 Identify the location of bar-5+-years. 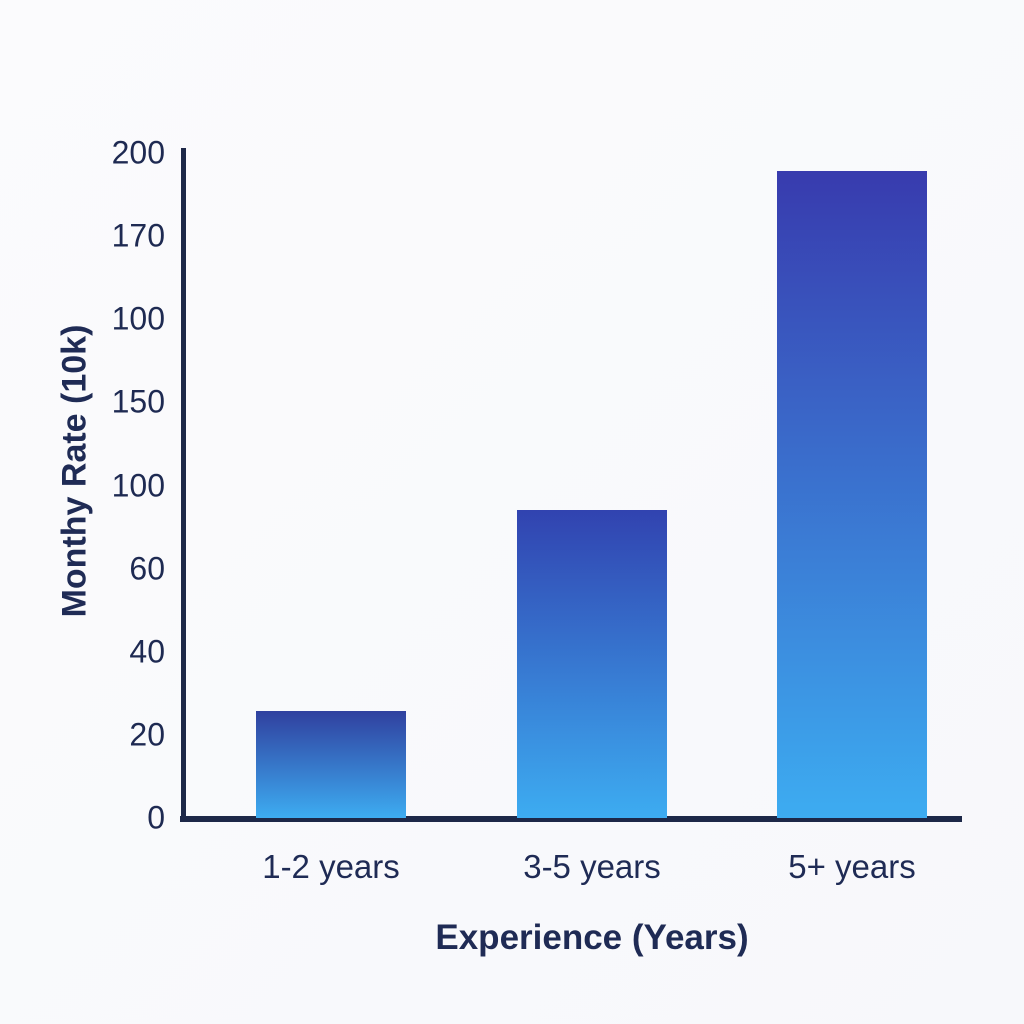
(852, 494).